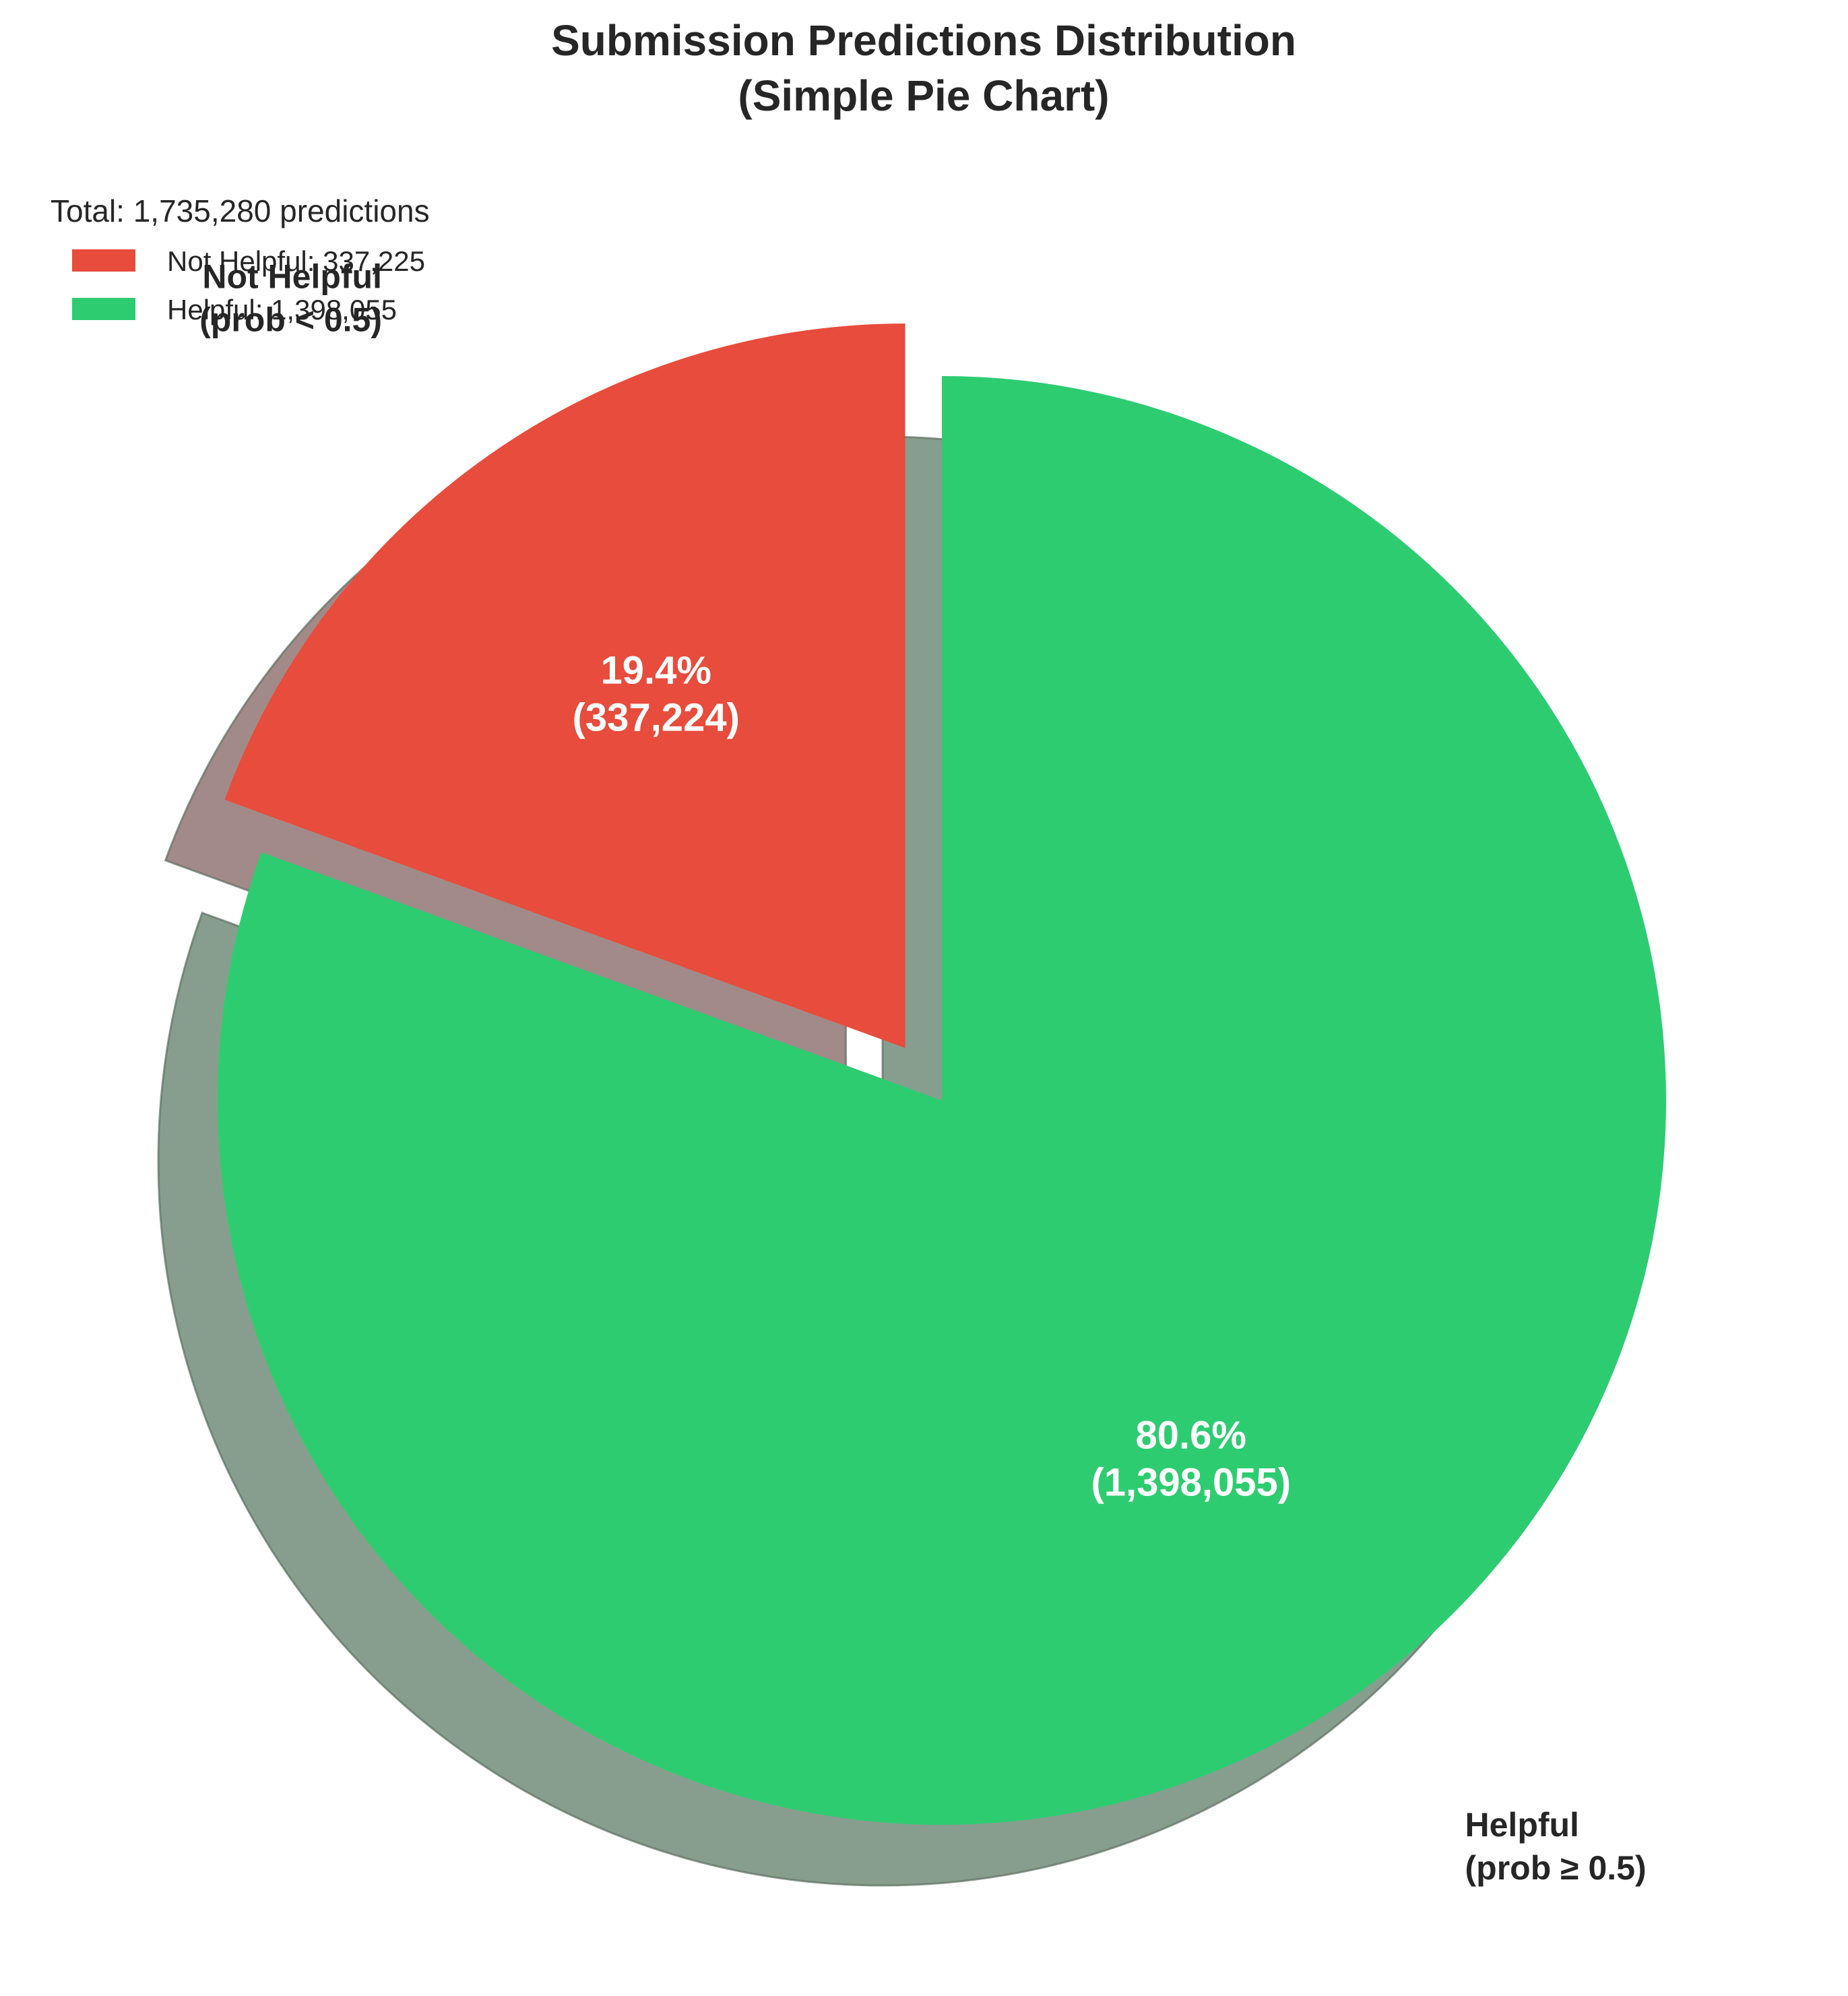 Image resolution: width=1848 pixels, height=1996 pixels. I want to click on count-label-not-helpful: (337,224), so click(656, 718).